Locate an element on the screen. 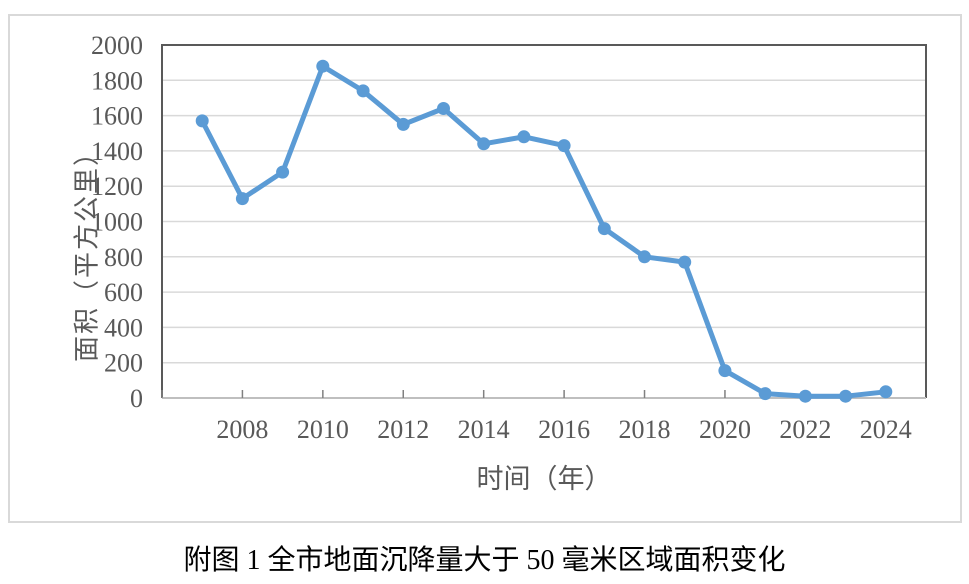 This screenshot has height=584, width=969. x-tick-label-2016: 2016 is located at coordinates (564, 429).